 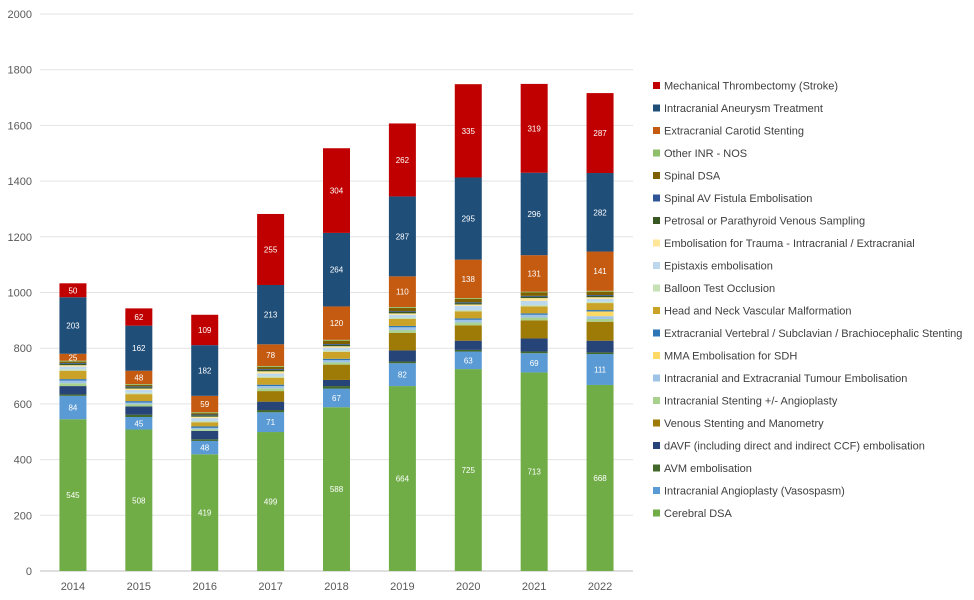 I want to click on x-axis-ticks: 2014 2015 2016 2017 2018 2019 2020 2021 2022, so click(x=337, y=587).